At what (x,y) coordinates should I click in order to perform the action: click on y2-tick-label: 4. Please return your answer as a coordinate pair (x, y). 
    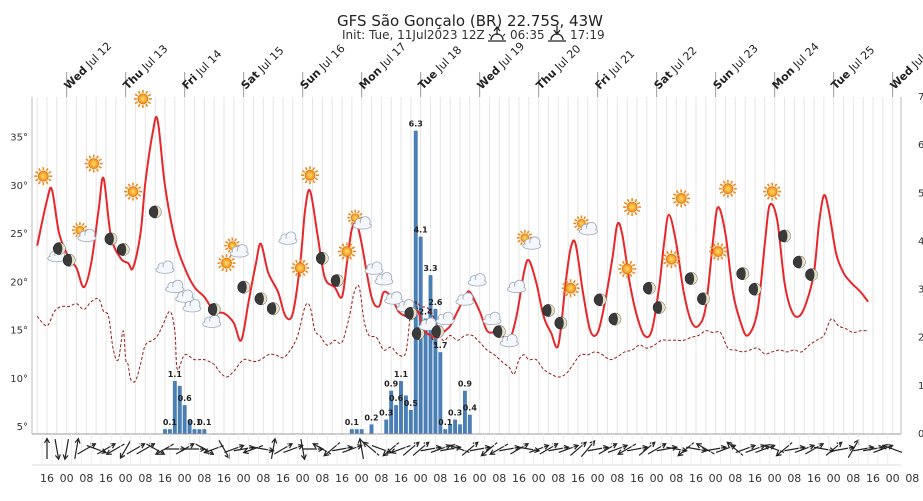
    Looking at the image, I should click on (920, 241).